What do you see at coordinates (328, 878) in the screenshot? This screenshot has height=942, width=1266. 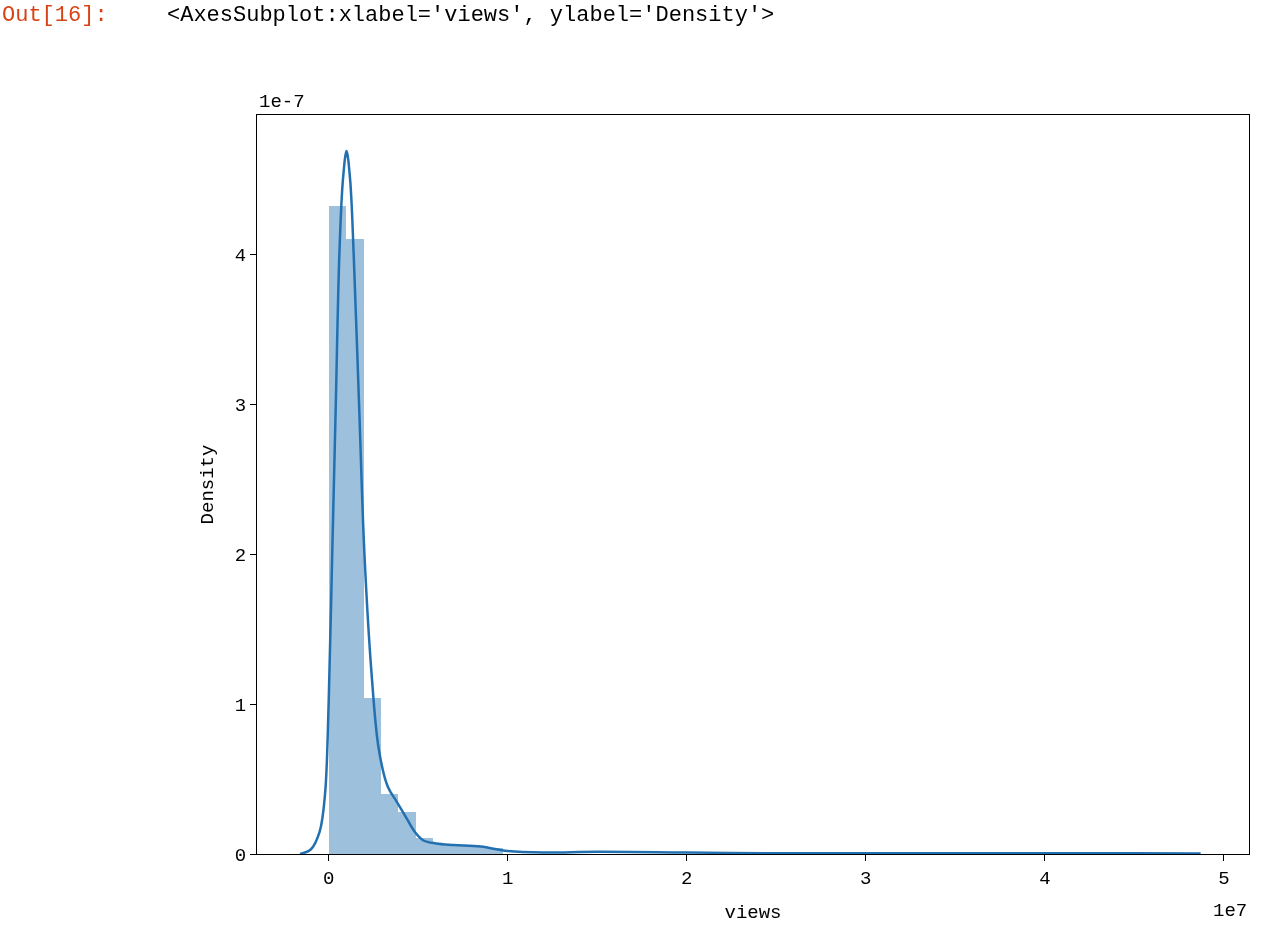 I see `x-tick-label: 0` at bounding box center [328, 878].